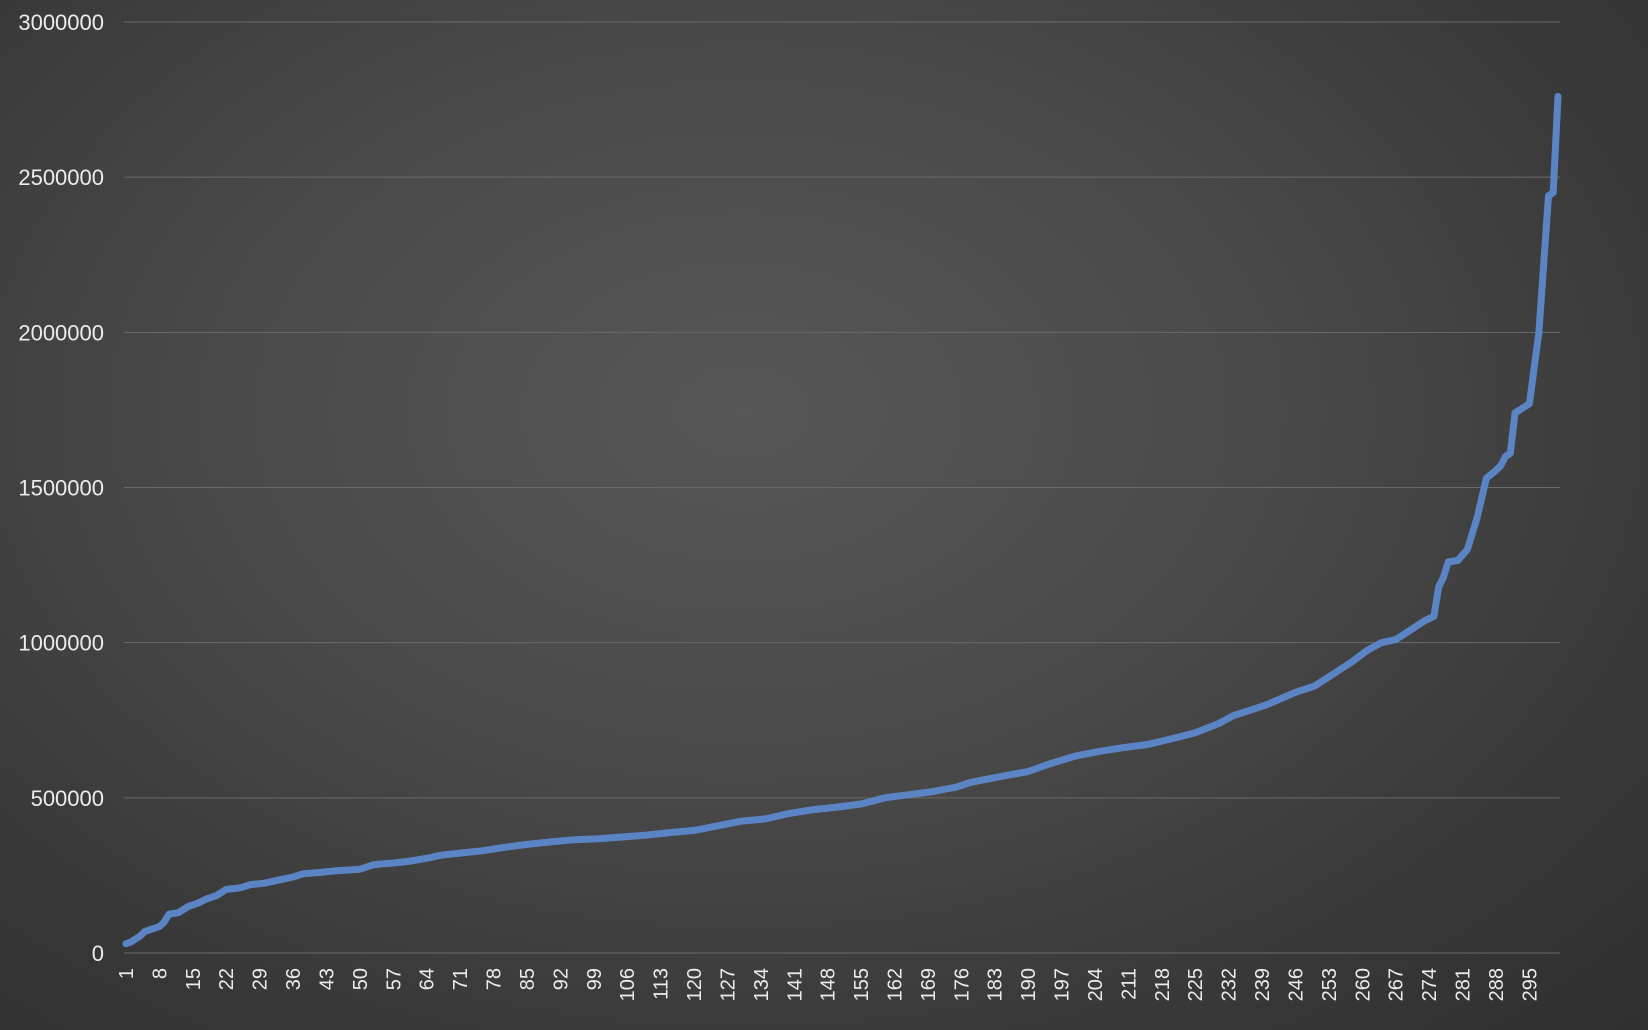 The width and height of the screenshot is (1648, 1030). Describe the element at coordinates (361, 979) in the screenshot. I see `x-tick-label: 50` at that location.